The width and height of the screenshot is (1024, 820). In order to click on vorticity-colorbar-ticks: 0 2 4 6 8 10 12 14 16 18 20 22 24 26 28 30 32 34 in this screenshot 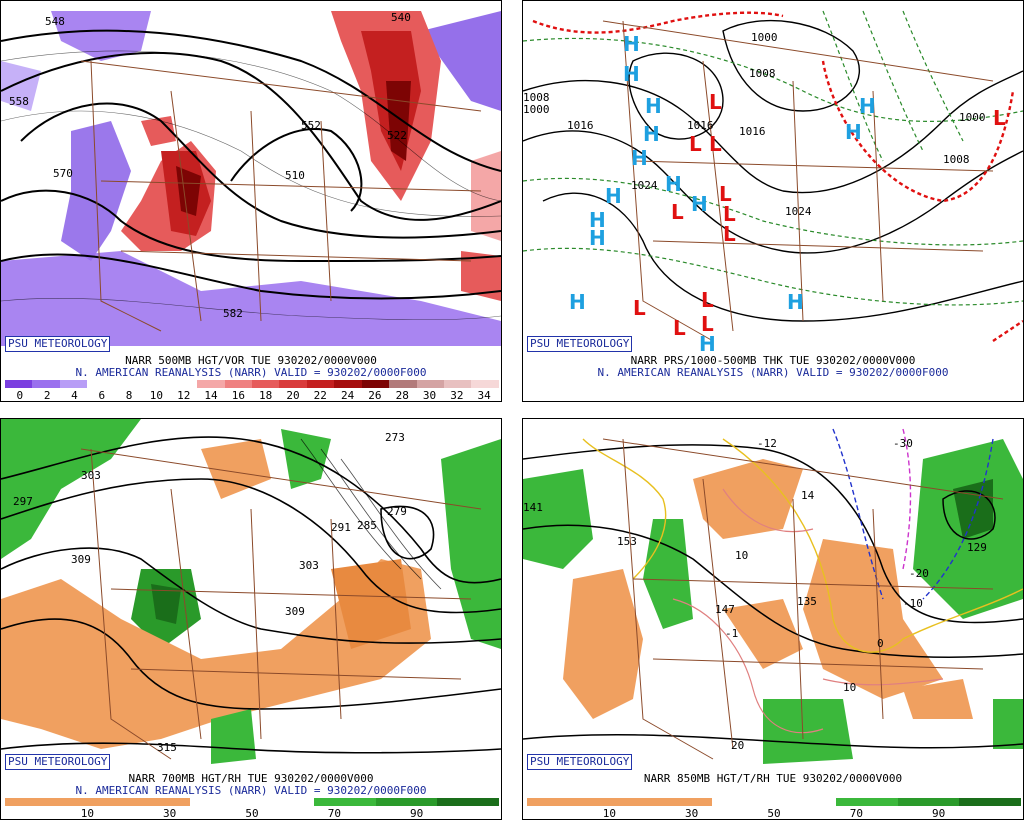, I will do `click(252, 395)`.